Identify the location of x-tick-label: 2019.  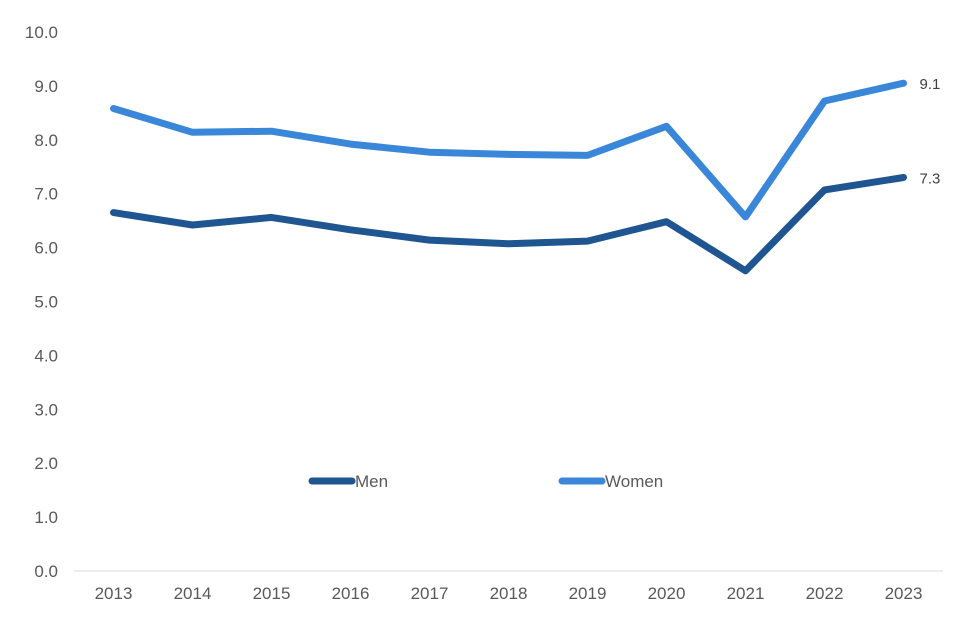
(588, 593).